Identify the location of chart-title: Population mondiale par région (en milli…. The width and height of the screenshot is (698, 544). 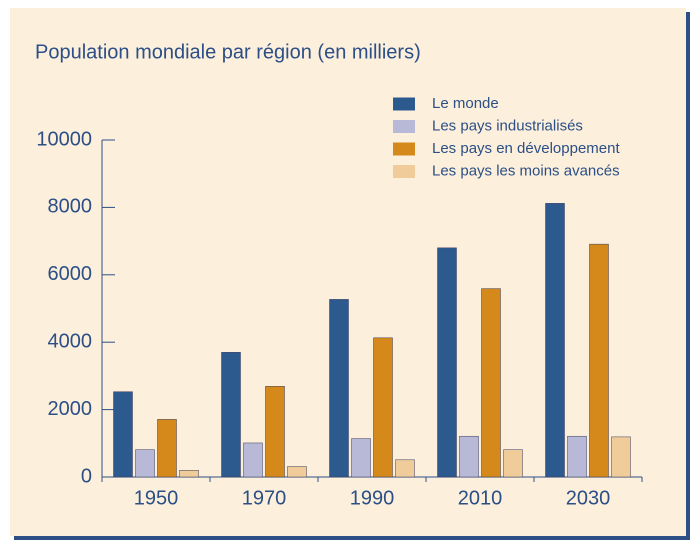
(228, 52).